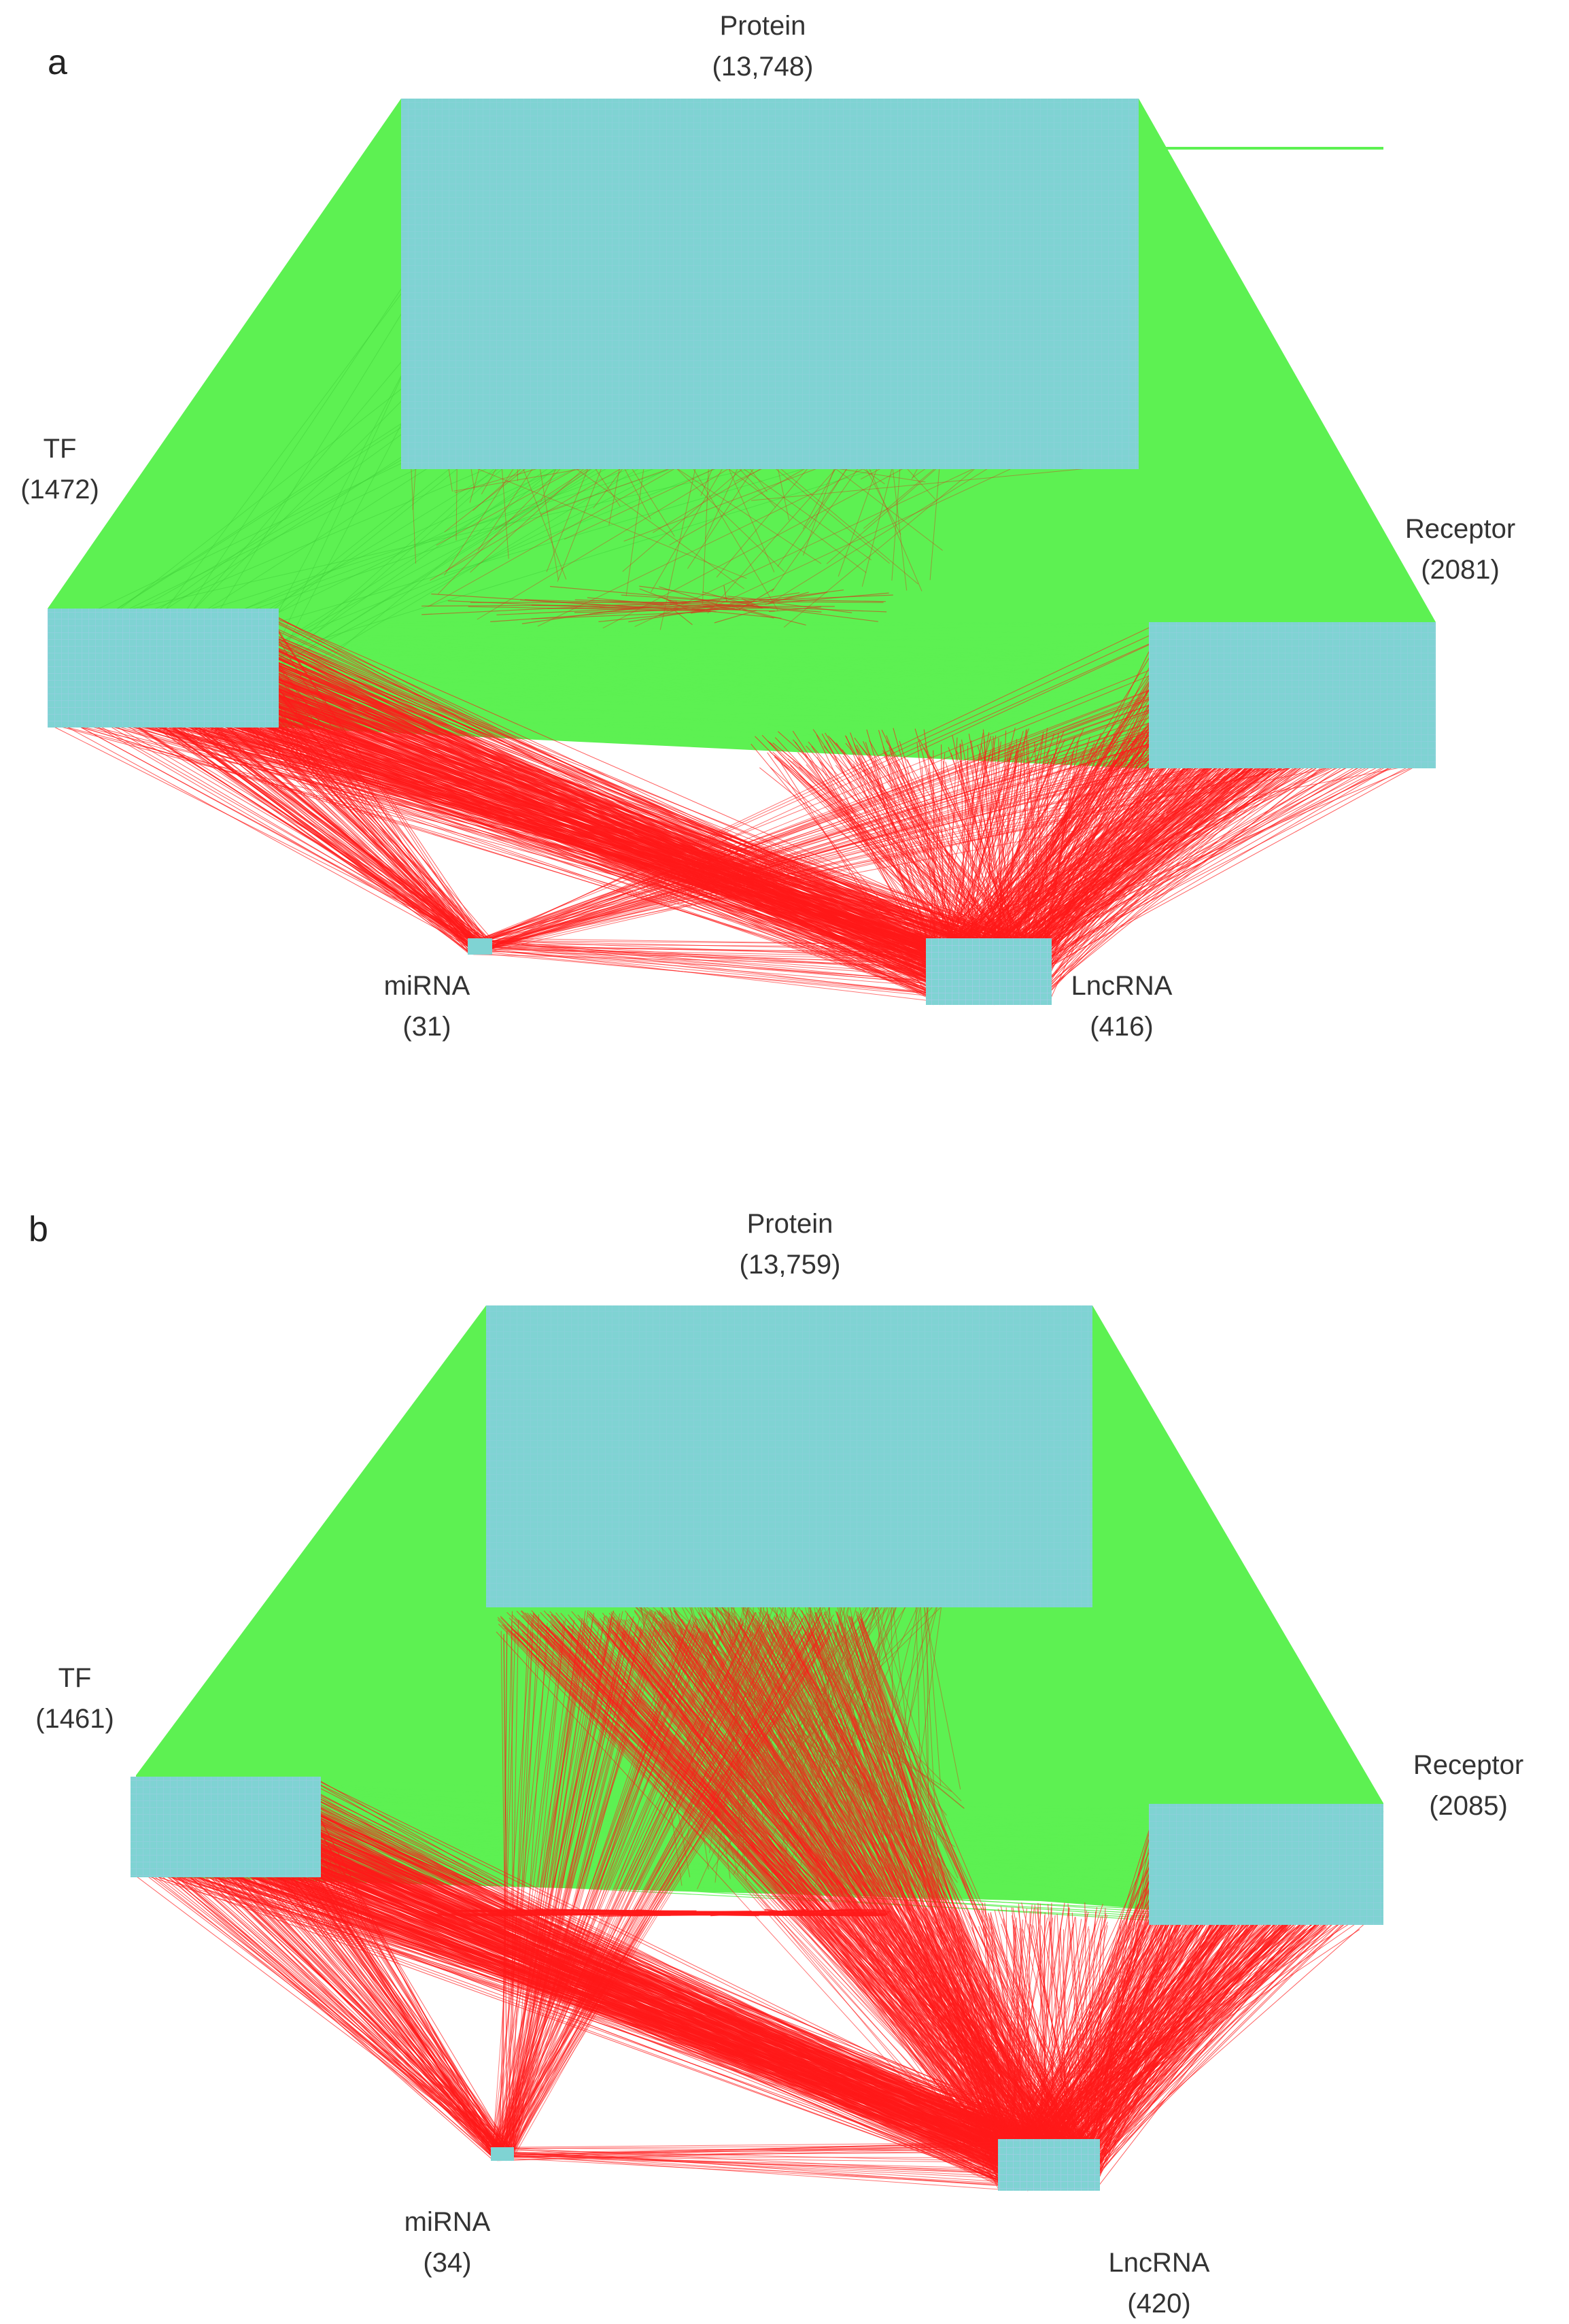  I want to click on mirna-node-block-b, so click(503, 2154).